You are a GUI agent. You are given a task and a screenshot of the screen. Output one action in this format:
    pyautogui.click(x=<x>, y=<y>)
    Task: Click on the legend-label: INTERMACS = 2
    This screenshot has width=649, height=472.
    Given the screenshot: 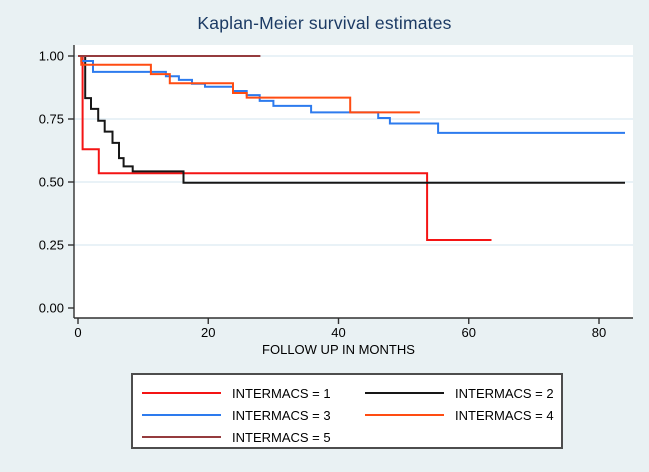 What is the action you would take?
    pyautogui.click(x=504, y=393)
    